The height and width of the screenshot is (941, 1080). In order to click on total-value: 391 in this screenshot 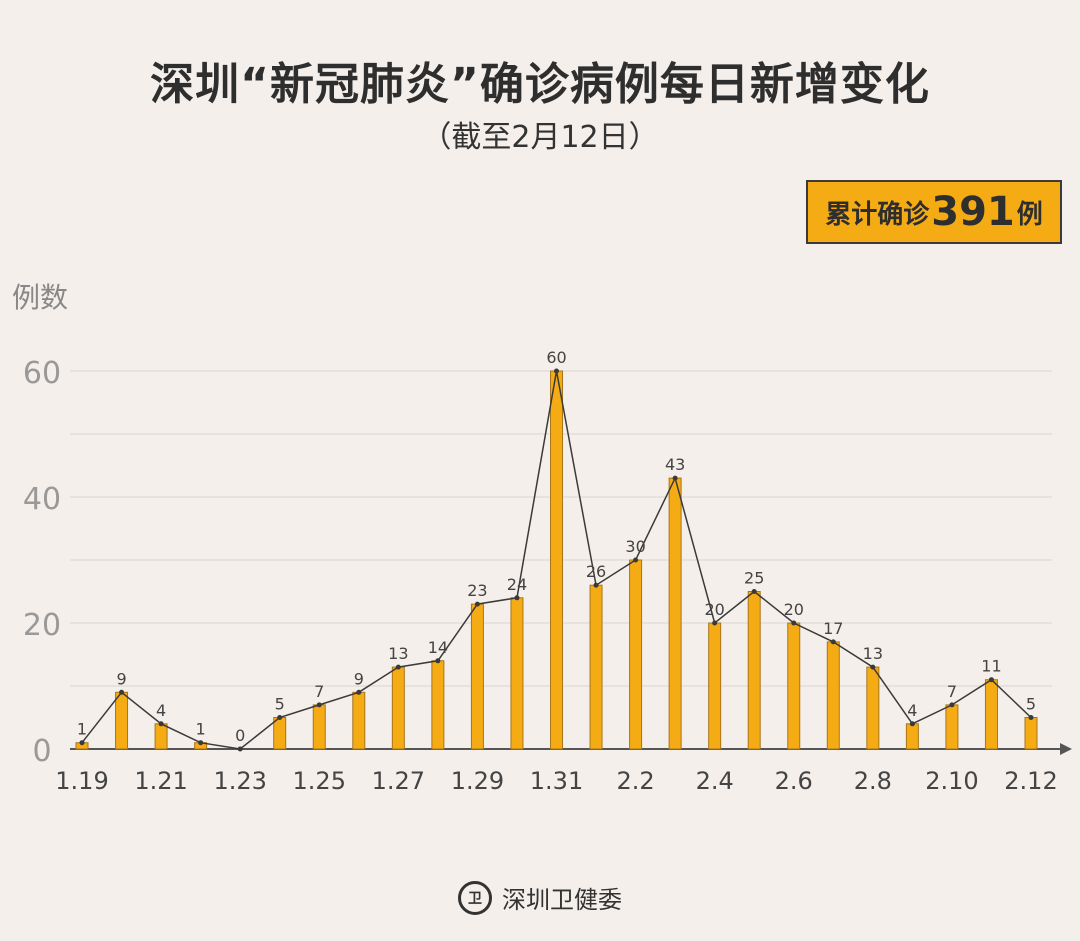, I will do `click(973, 212)`.